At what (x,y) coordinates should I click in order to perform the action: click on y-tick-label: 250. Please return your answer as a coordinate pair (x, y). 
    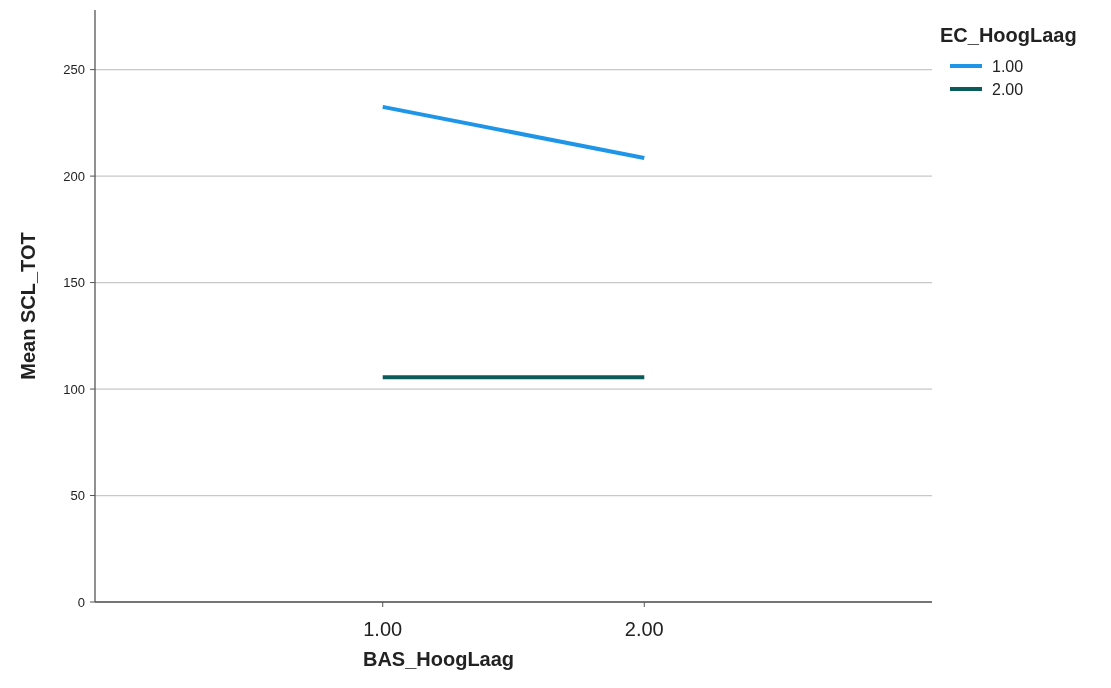
    Looking at the image, I should click on (74, 70).